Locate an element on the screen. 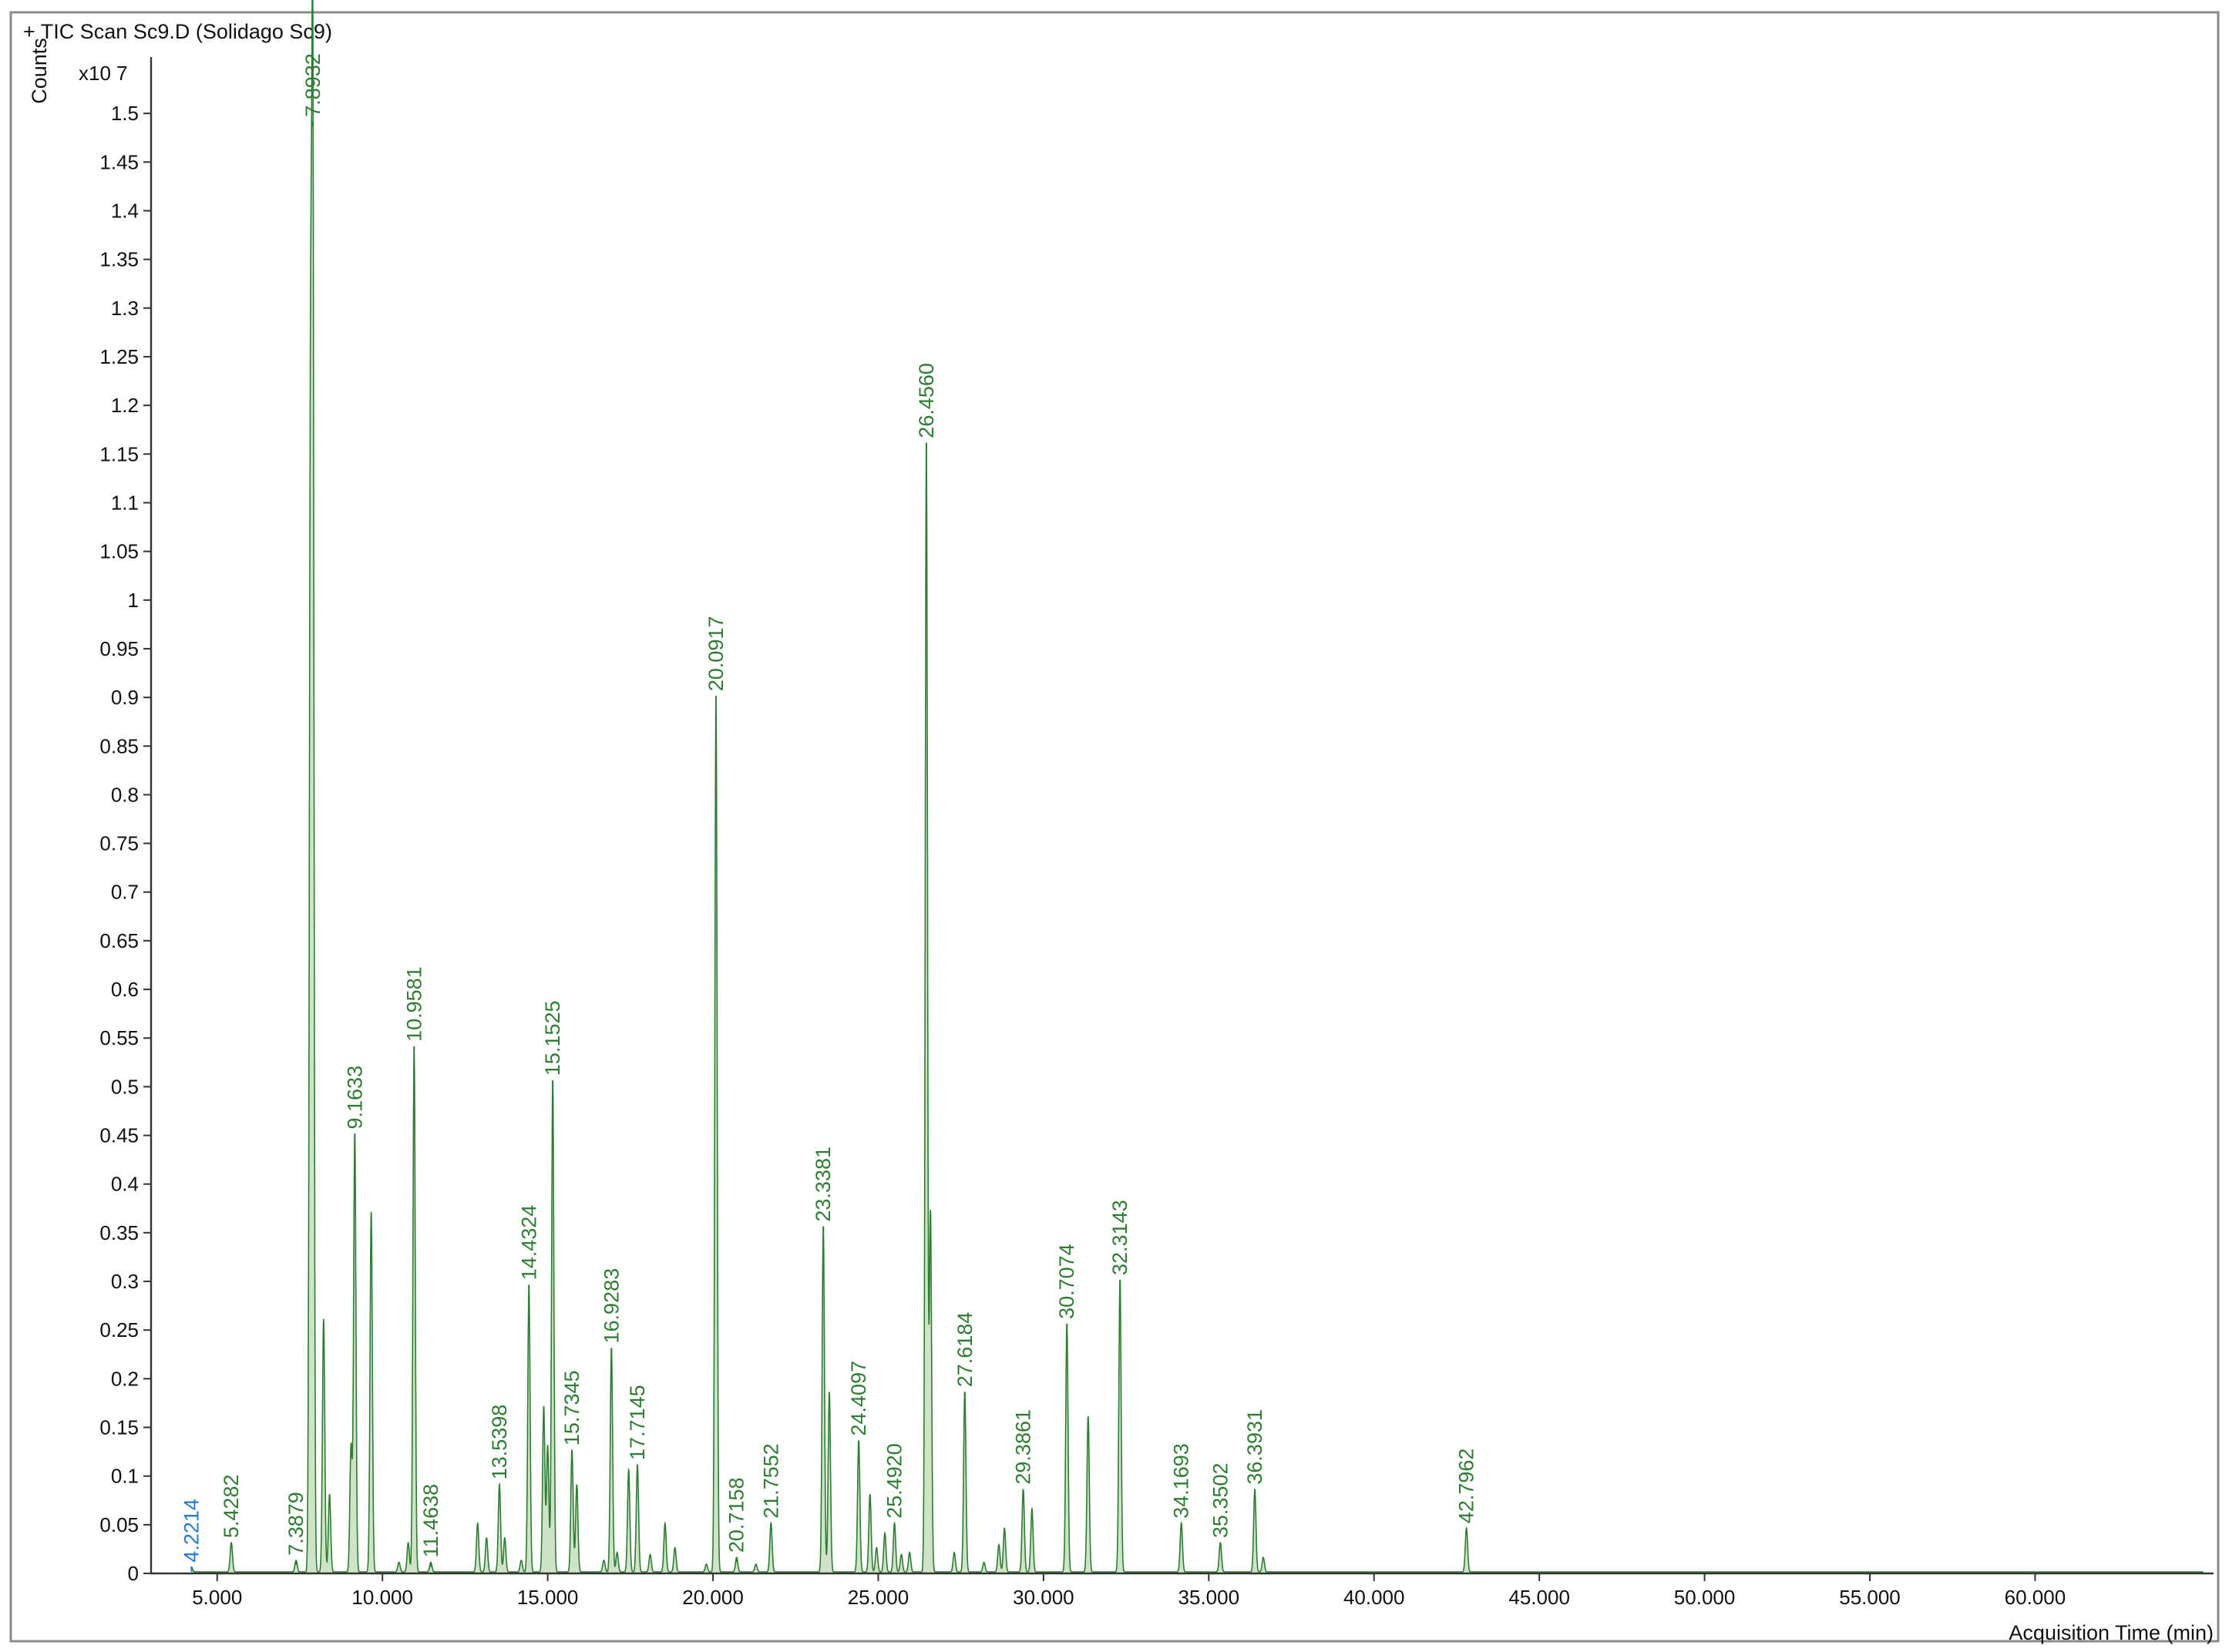 Image resolution: width=2229 pixels, height=1652 pixels. peak-label: 16.9283 is located at coordinates (611, 1306).